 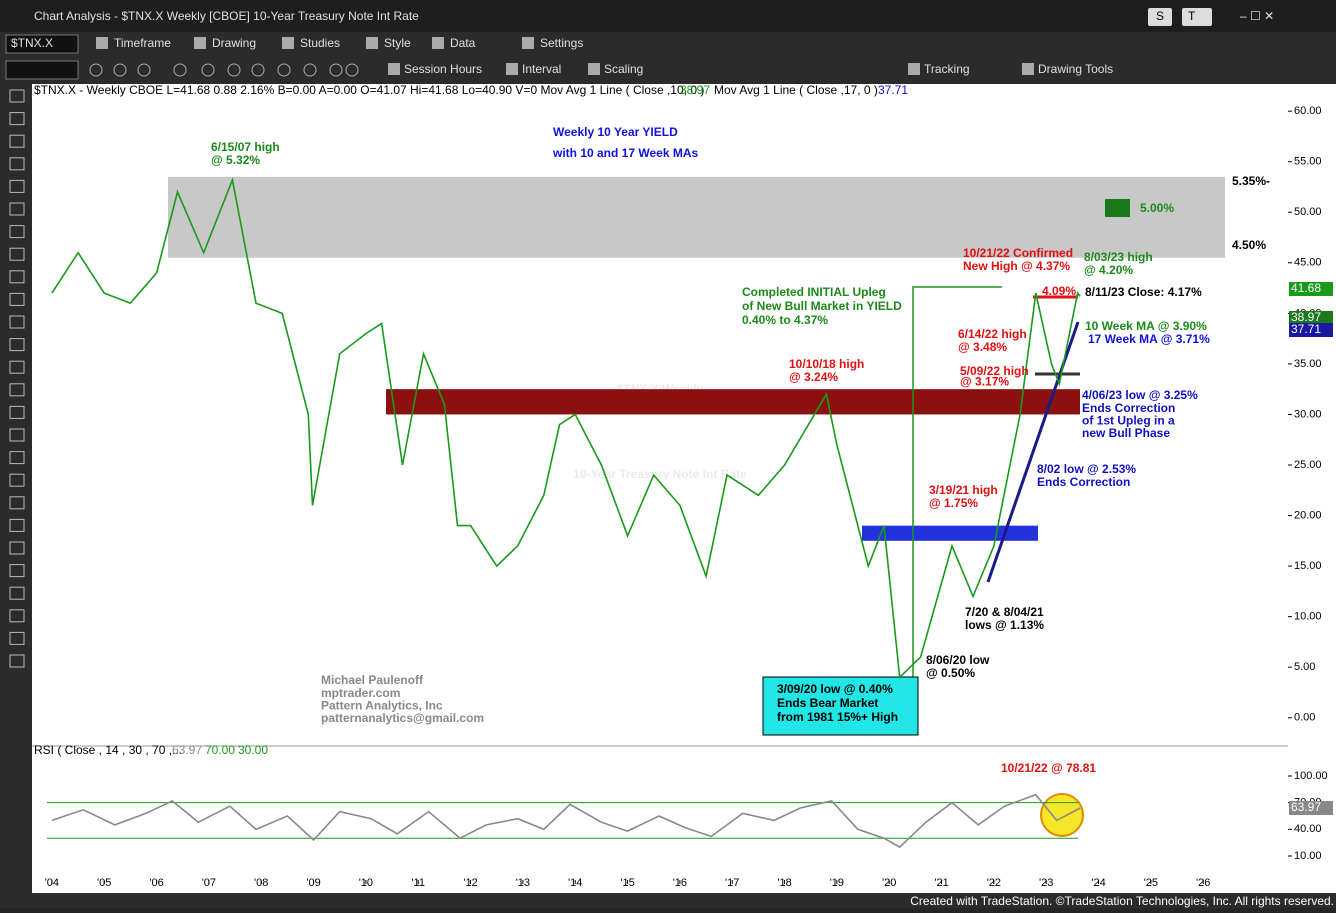 I want to click on menu-item: Studies, so click(x=320, y=43).